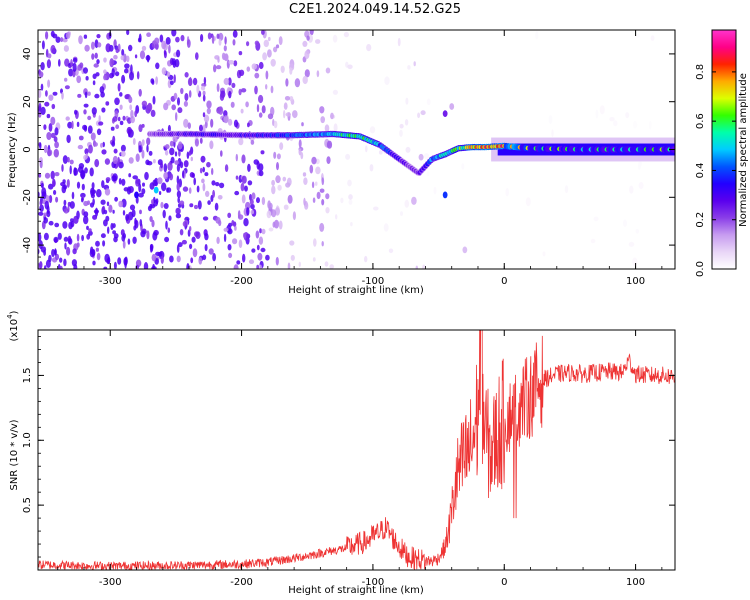 The width and height of the screenshot is (750, 600). I want to click on colorbar-tick-label: 0.4, so click(700, 170).